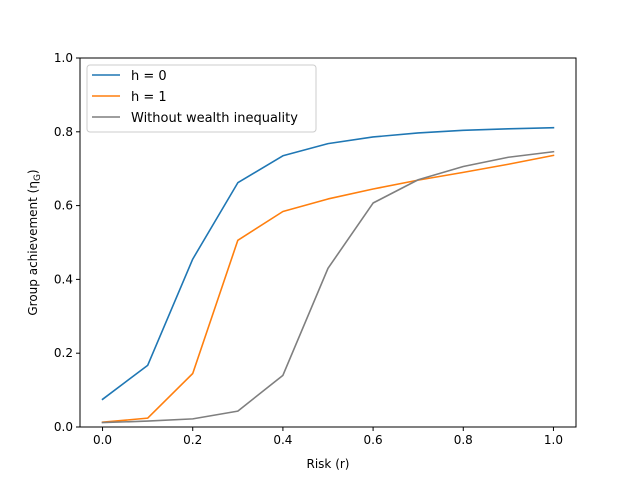 This screenshot has width=640, height=480. Describe the element at coordinates (102, 440) in the screenshot. I see `x-tick-label: 0.0` at that location.